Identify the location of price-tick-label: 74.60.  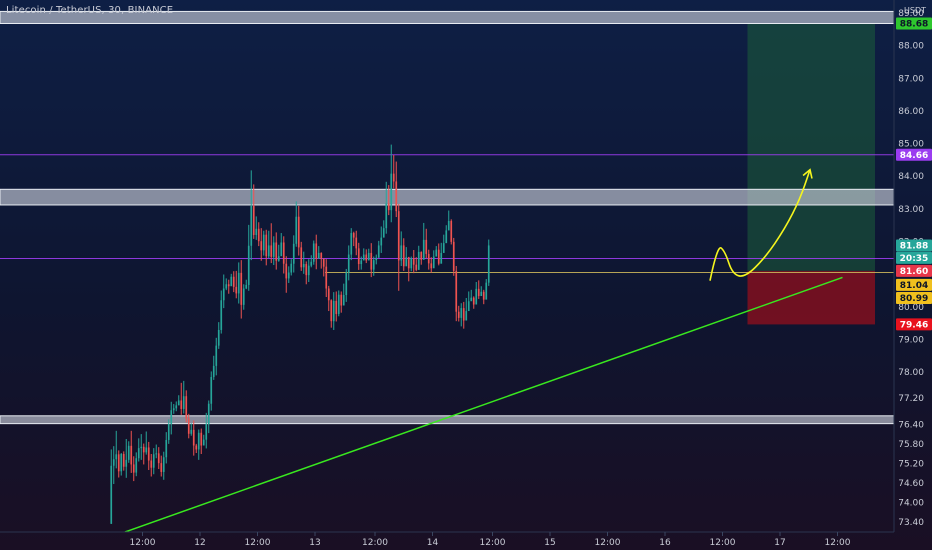
(911, 484).